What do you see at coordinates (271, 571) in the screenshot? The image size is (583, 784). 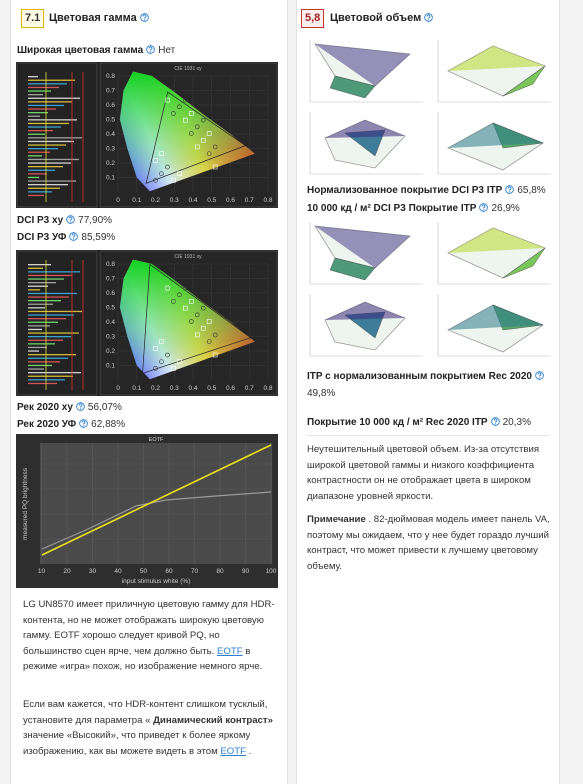 I see `x-tick-label: 100` at bounding box center [271, 571].